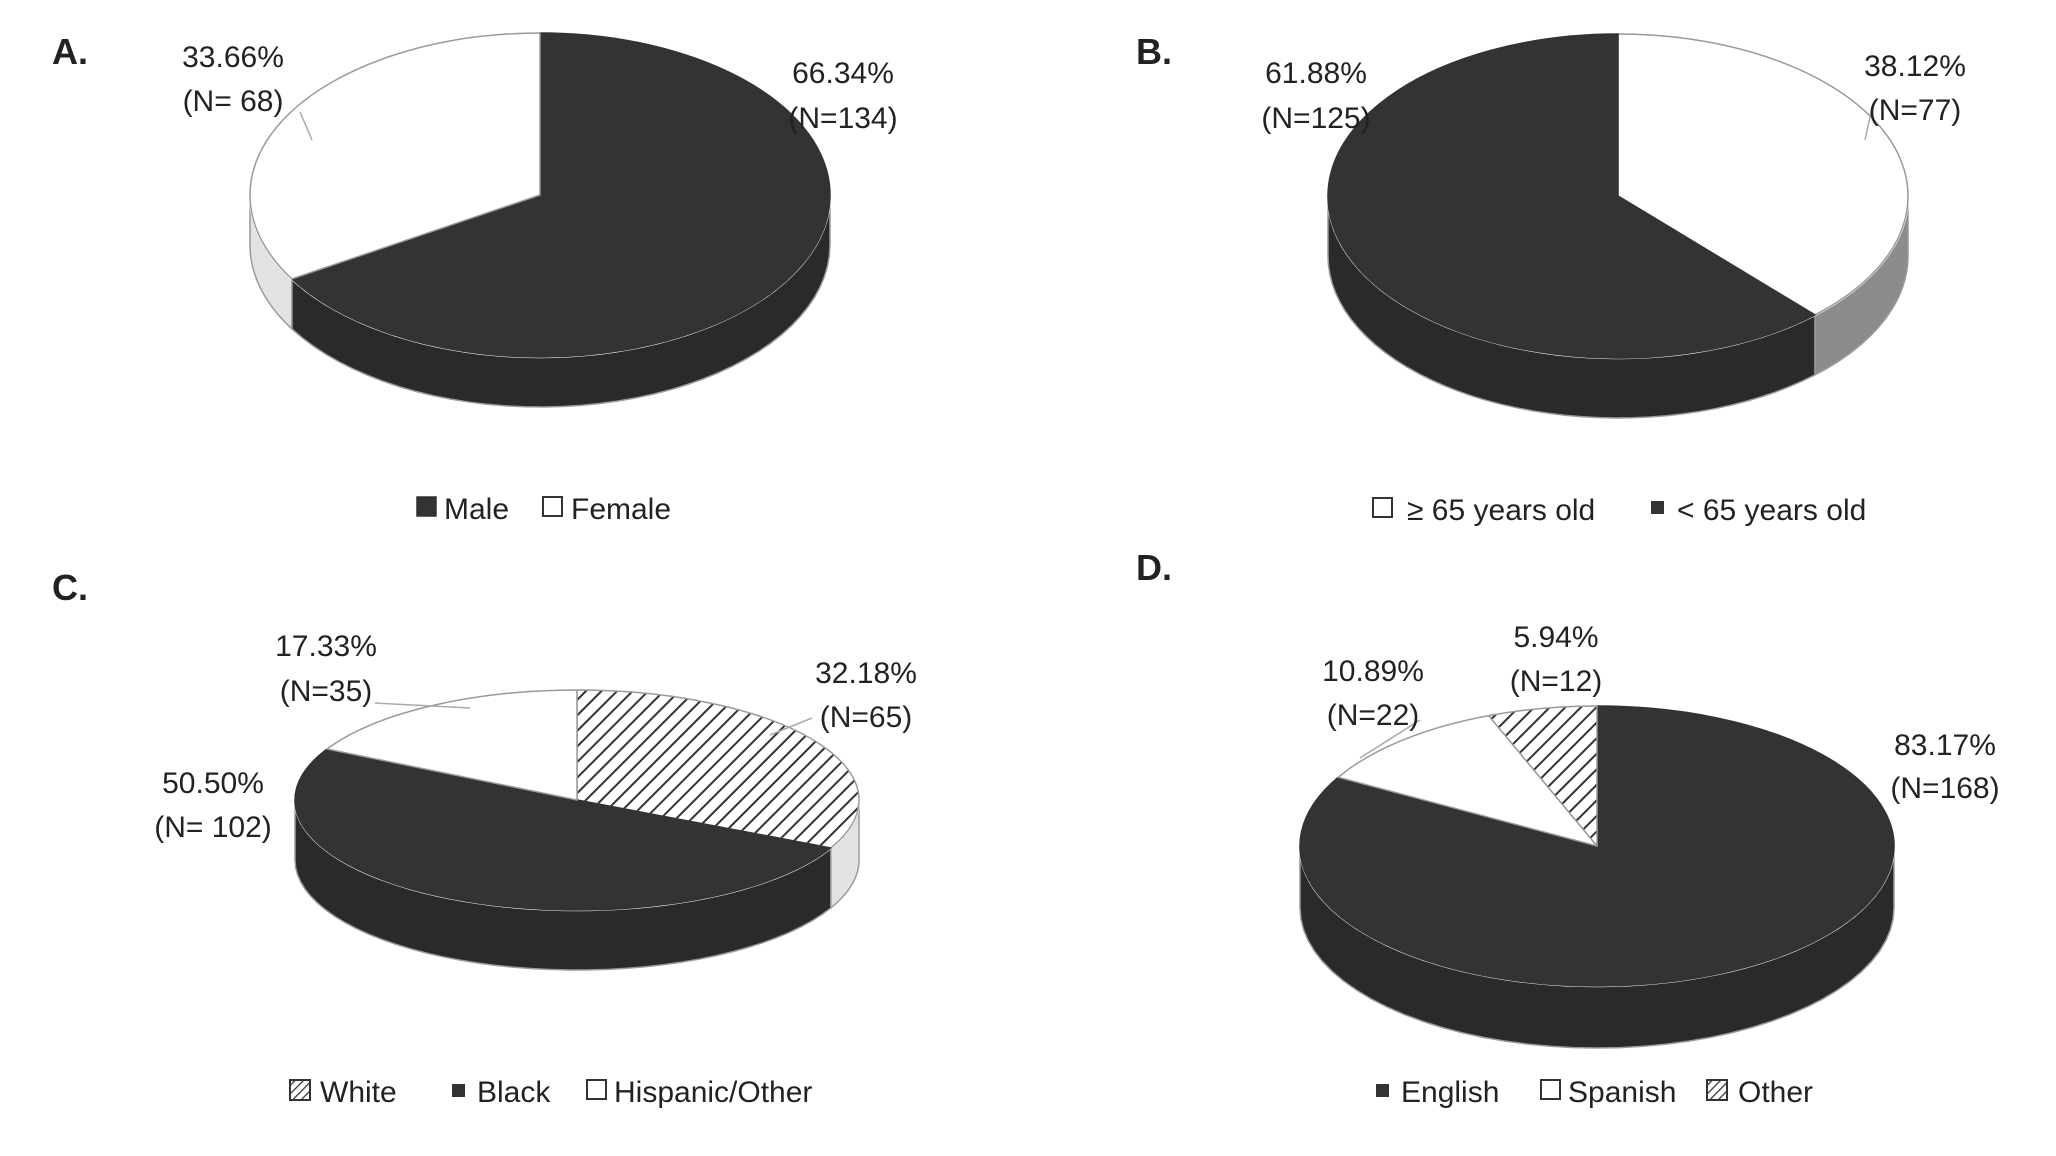  Describe the element at coordinates (866, 717) in the screenshot. I see `data-label-c-white-n: (N=65)` at that location.